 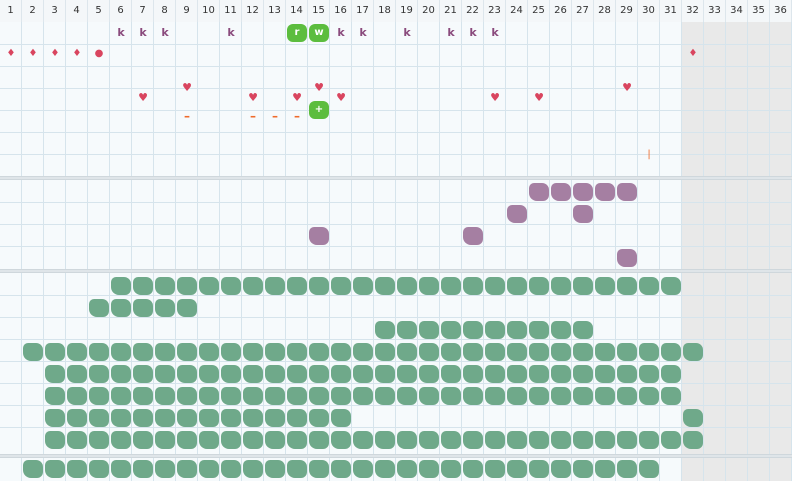 I want to click on status-badge: r, so click(x=297, y=33).